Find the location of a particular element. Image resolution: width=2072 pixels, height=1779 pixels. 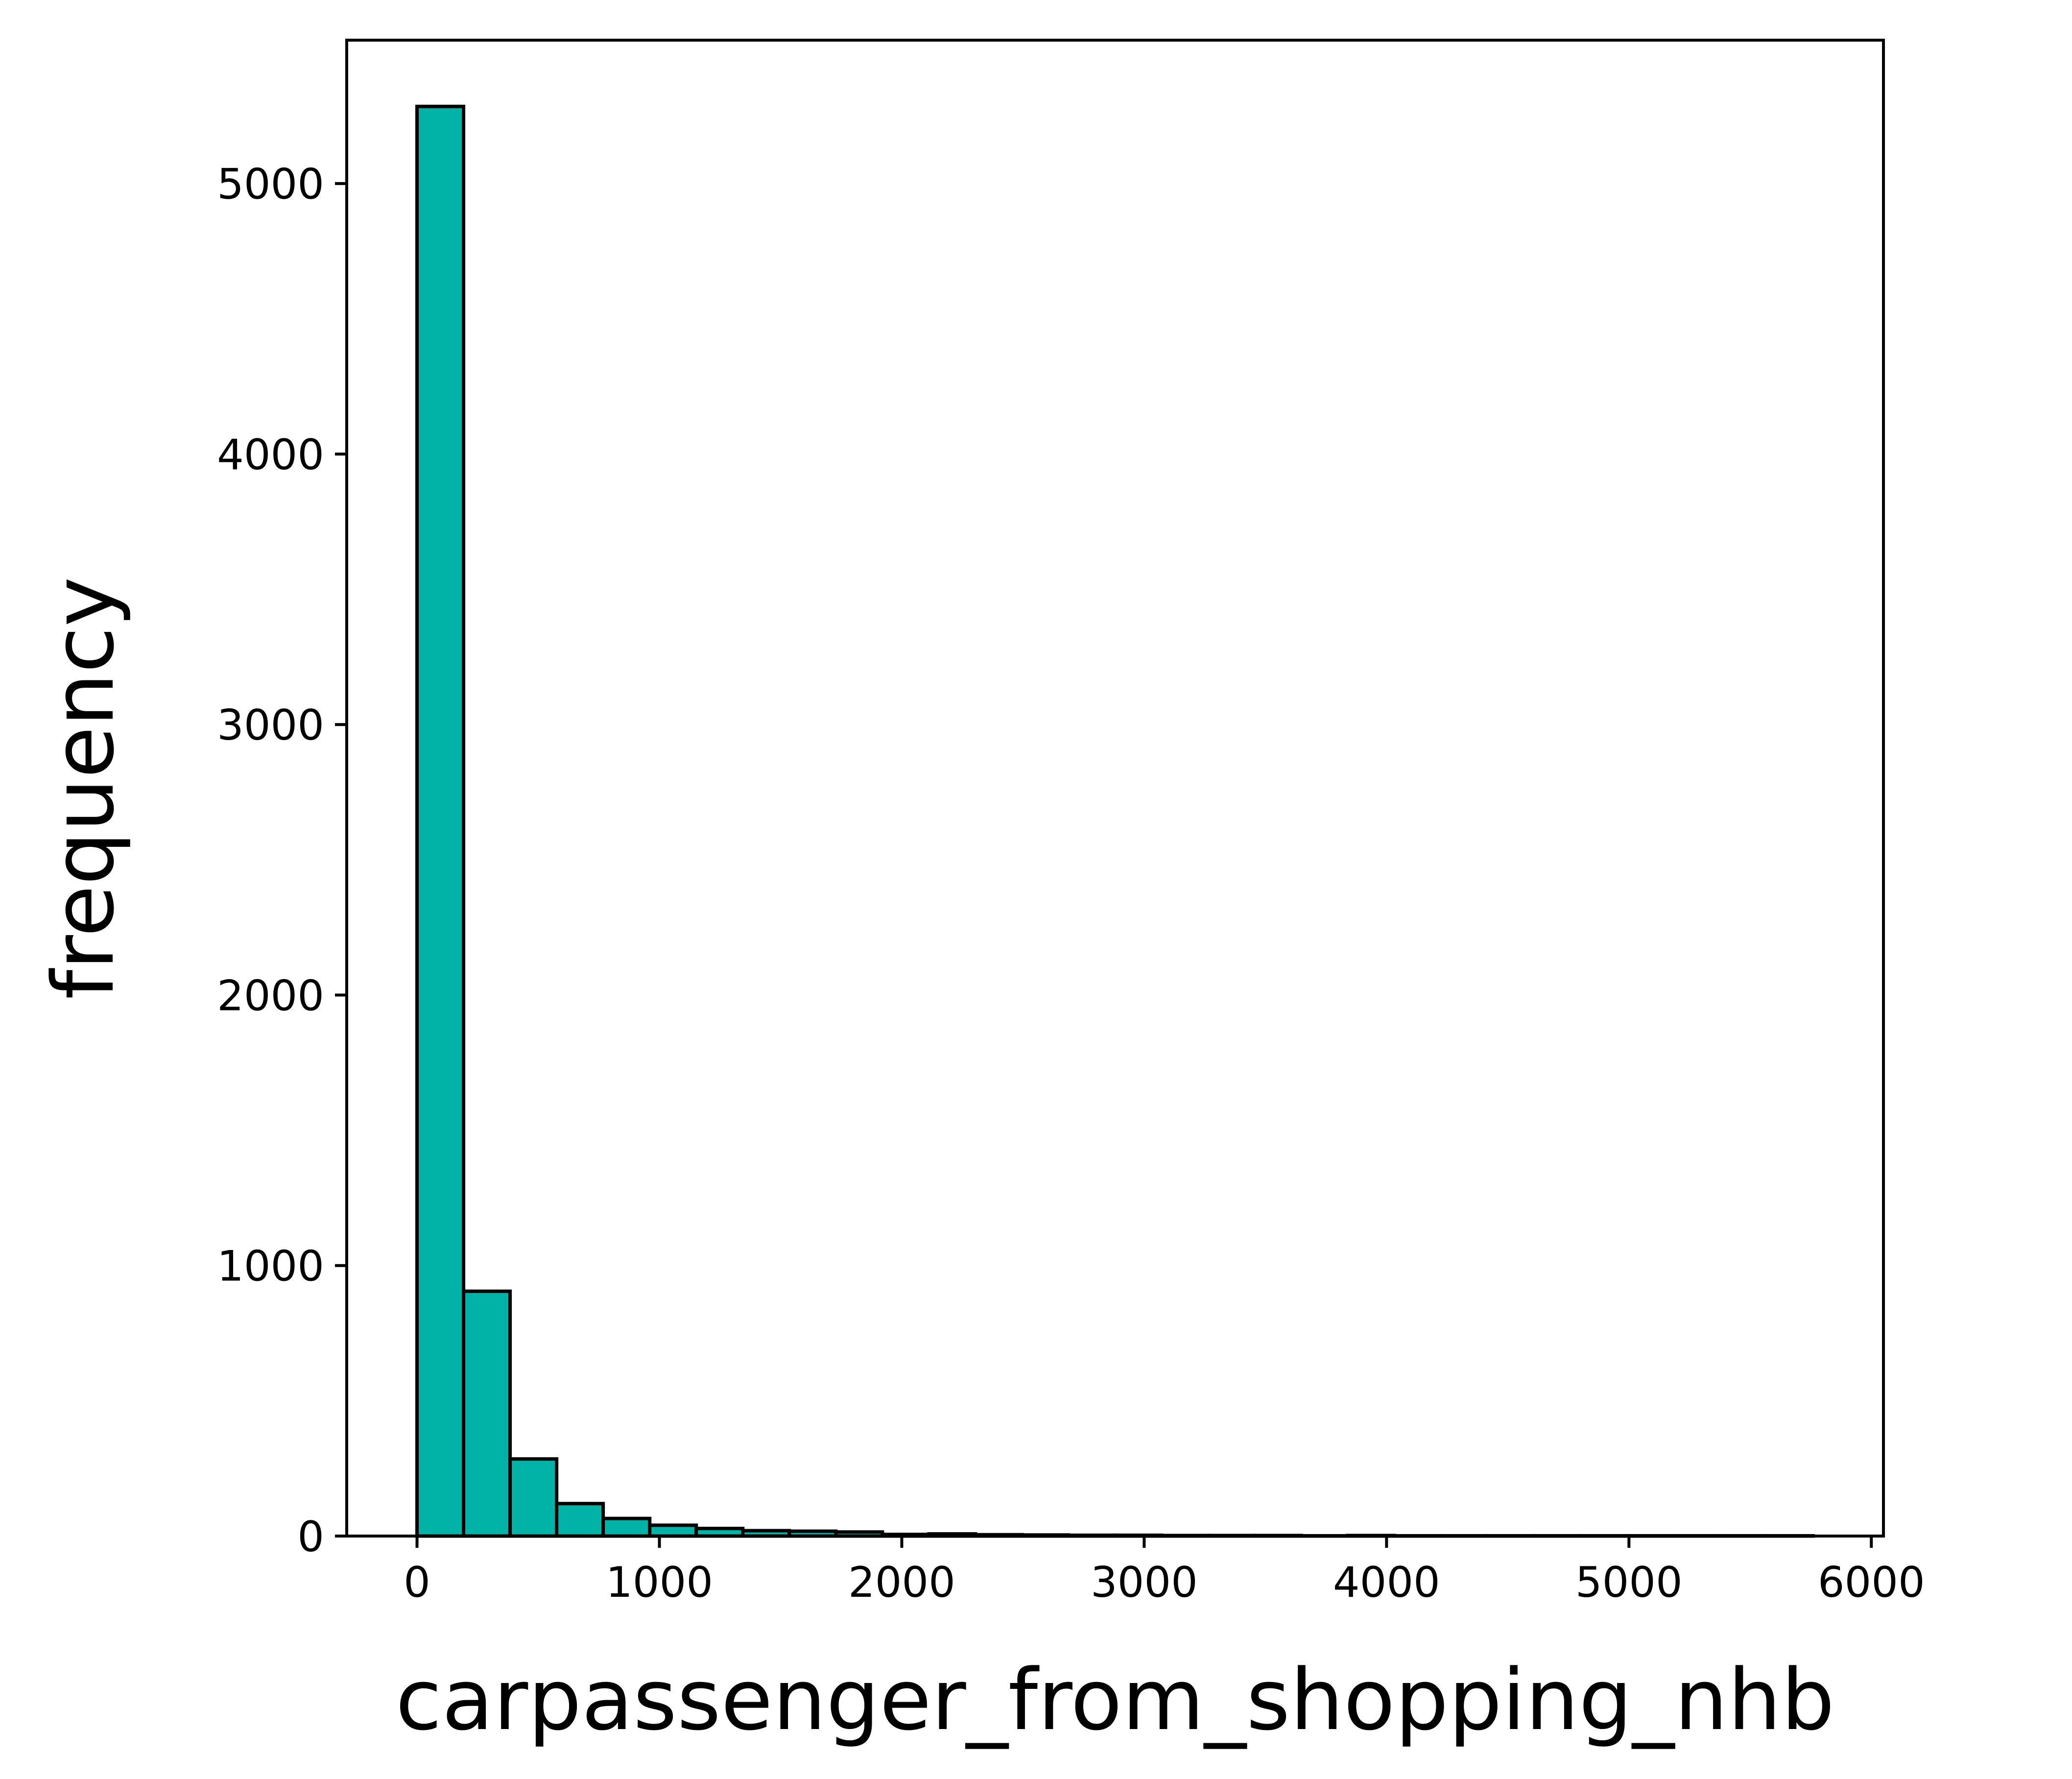

x-tick-label: 3000 is located at coordinates (1144, 1583).